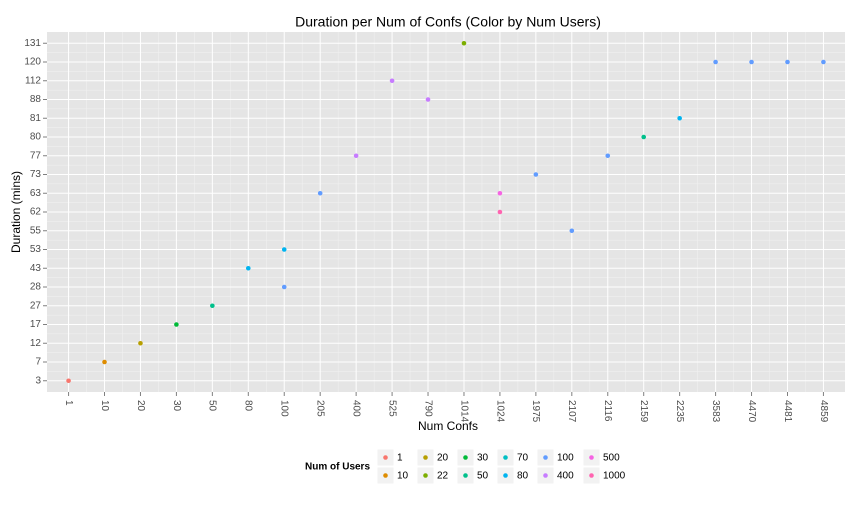 This screenshot has height=509, width=864. I want to click on y-tick-label: 53, so click(36, 249).